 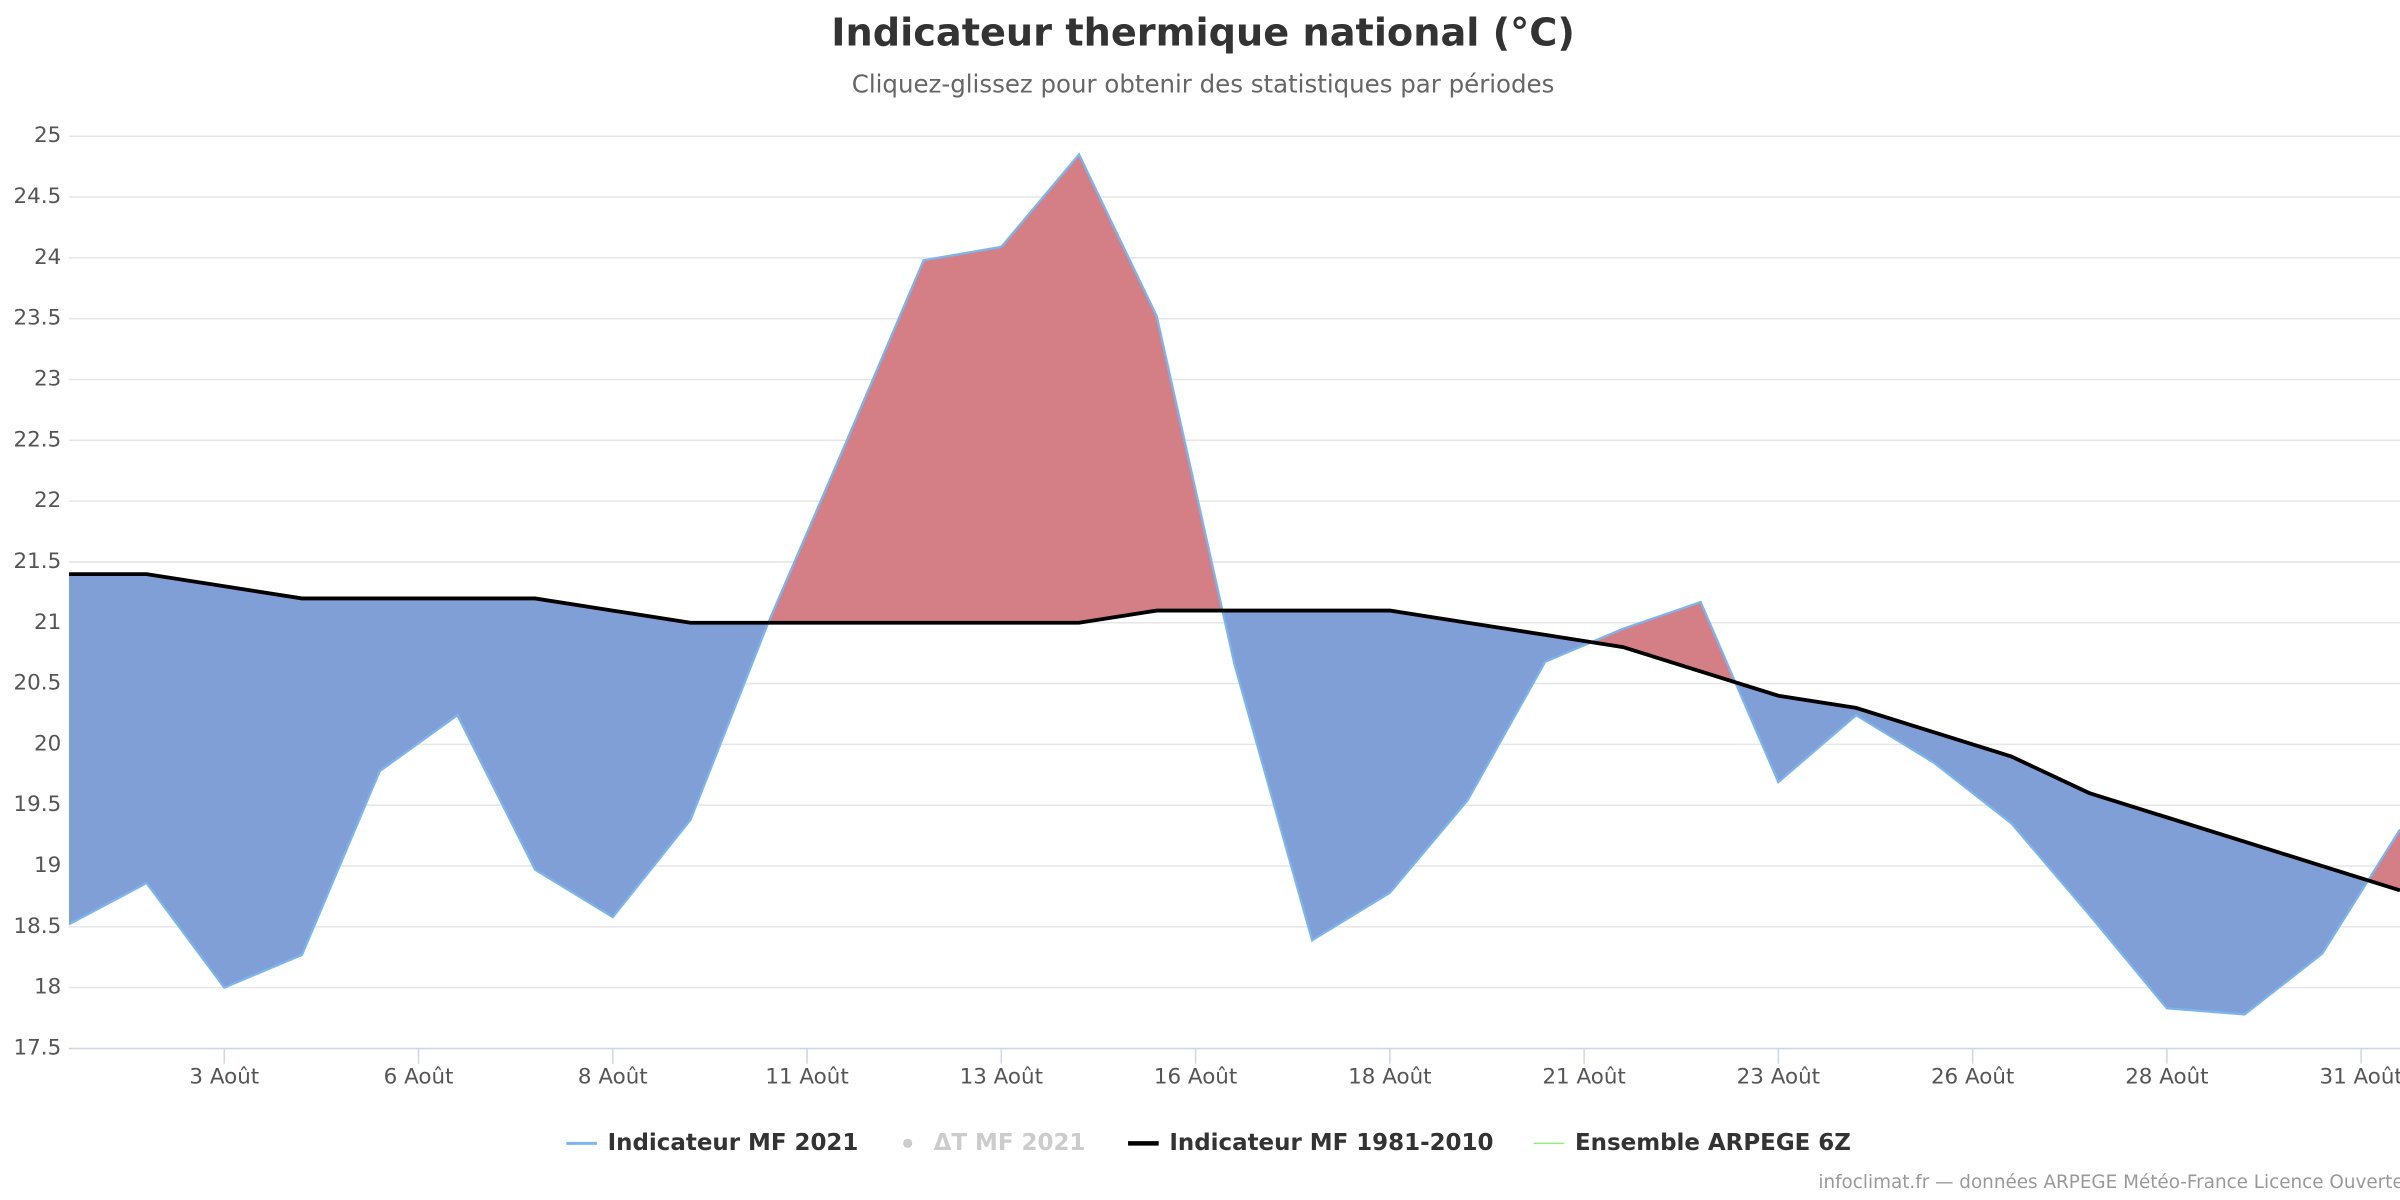 I want to click on y-tick-label: 23.5, so click(x=38, y=318).